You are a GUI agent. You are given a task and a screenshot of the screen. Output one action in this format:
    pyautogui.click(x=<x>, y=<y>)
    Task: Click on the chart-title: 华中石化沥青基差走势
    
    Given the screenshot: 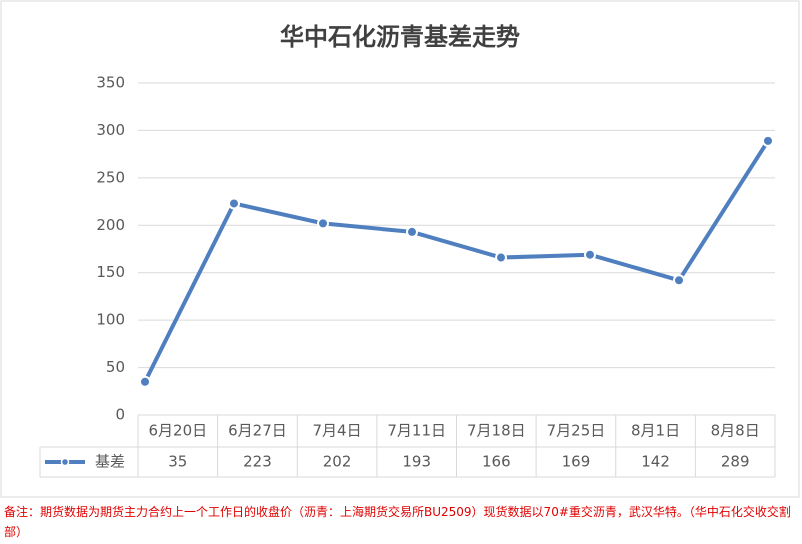 What is the action you would take?
    pyautogui.click(x=400, y=37)
    